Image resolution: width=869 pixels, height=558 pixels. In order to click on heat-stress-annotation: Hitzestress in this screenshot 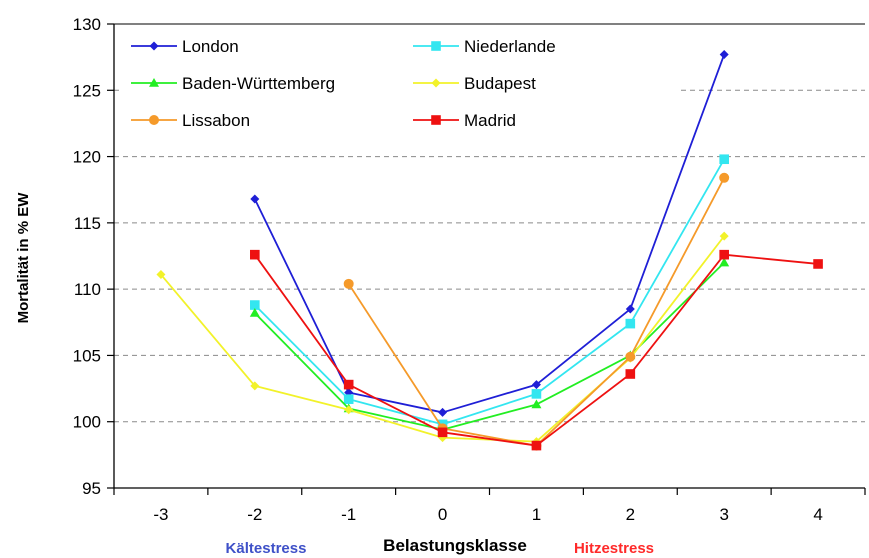, I will do `click(614, 548)`.